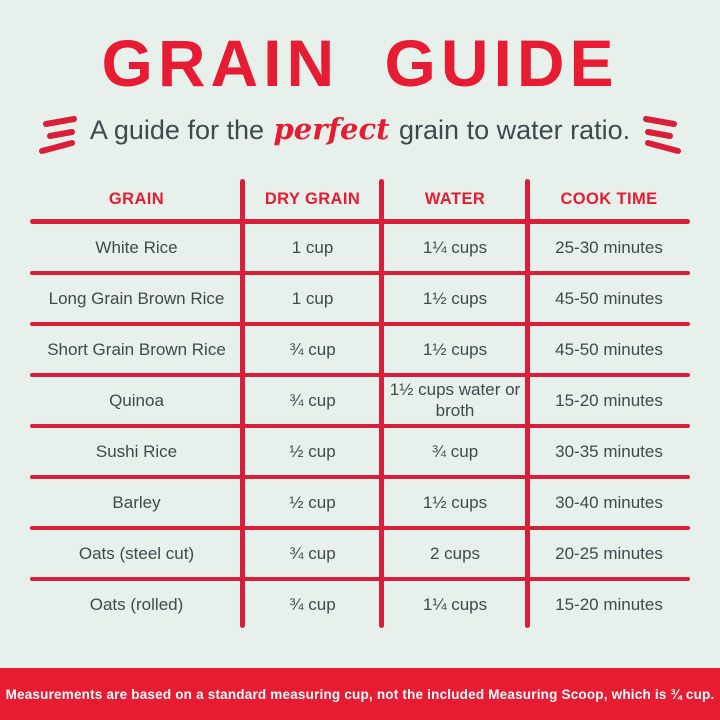 The image size is (720, 720). I want to click on column-header-dry-grain: DRY GRAIN, so click(312, 198).